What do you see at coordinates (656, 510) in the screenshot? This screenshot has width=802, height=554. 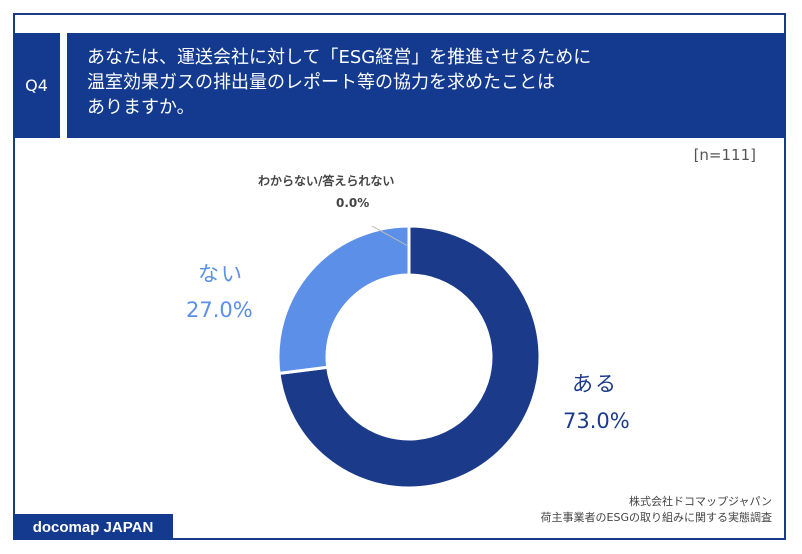 I see `source-credit: 株式会社ドコマップジャパン 荷主事業者のESGの取り組みに関する実態調査` at bounding box center [656, 510].